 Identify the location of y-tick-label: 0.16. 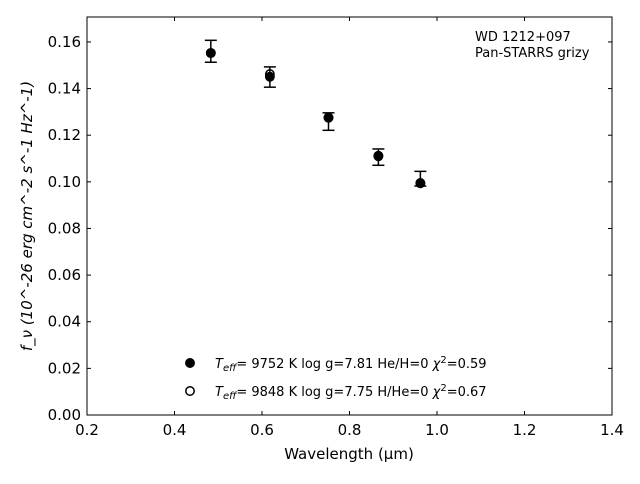
(64, 42).